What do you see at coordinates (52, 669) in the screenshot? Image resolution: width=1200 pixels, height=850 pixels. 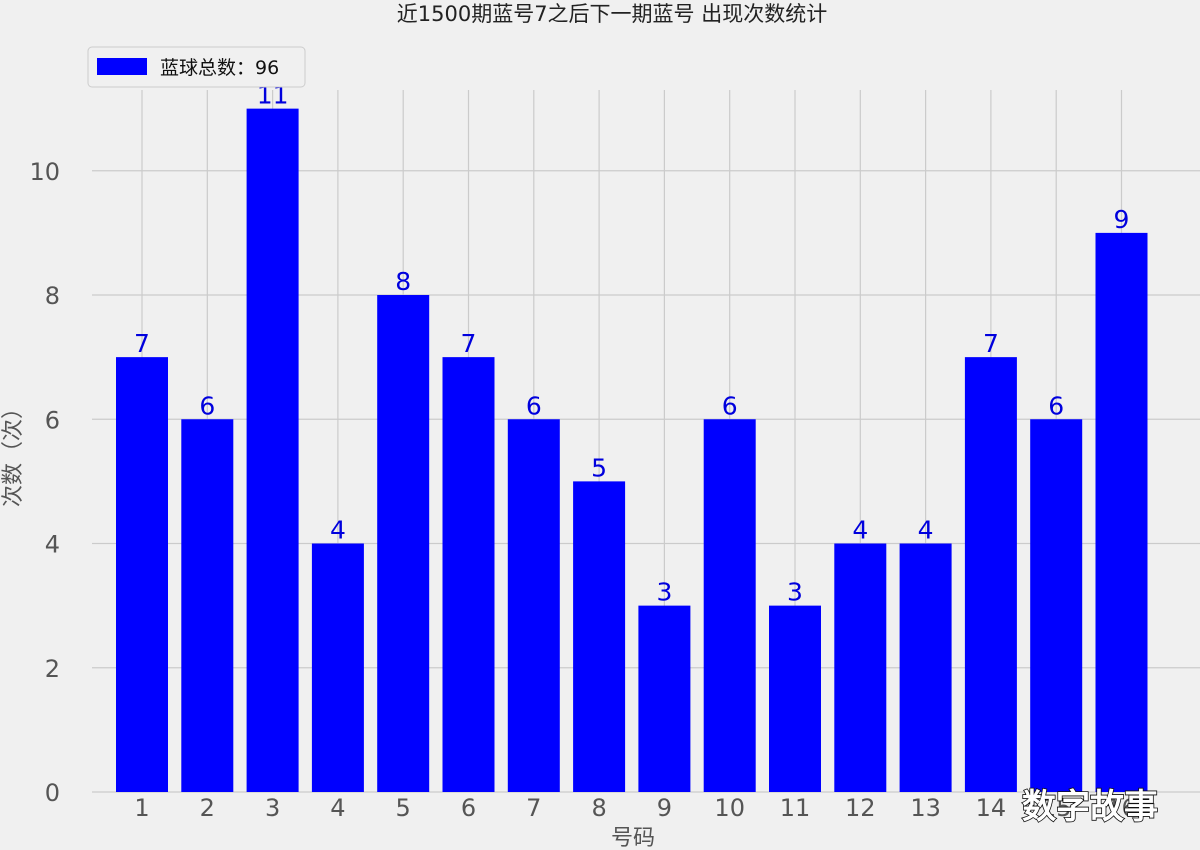 I see `y-tick-2: 2` at bounding box center [52, 669].